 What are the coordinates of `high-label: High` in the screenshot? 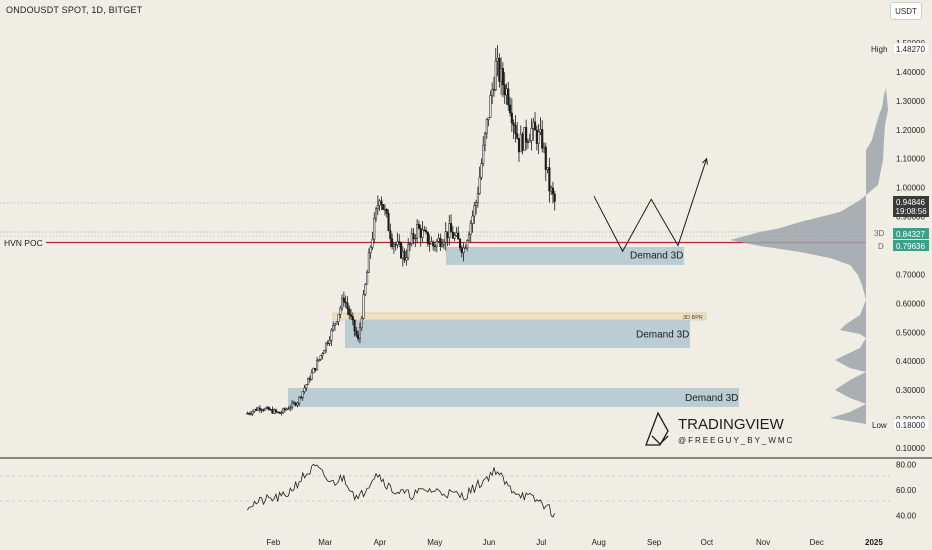 It's located at (879, 49).